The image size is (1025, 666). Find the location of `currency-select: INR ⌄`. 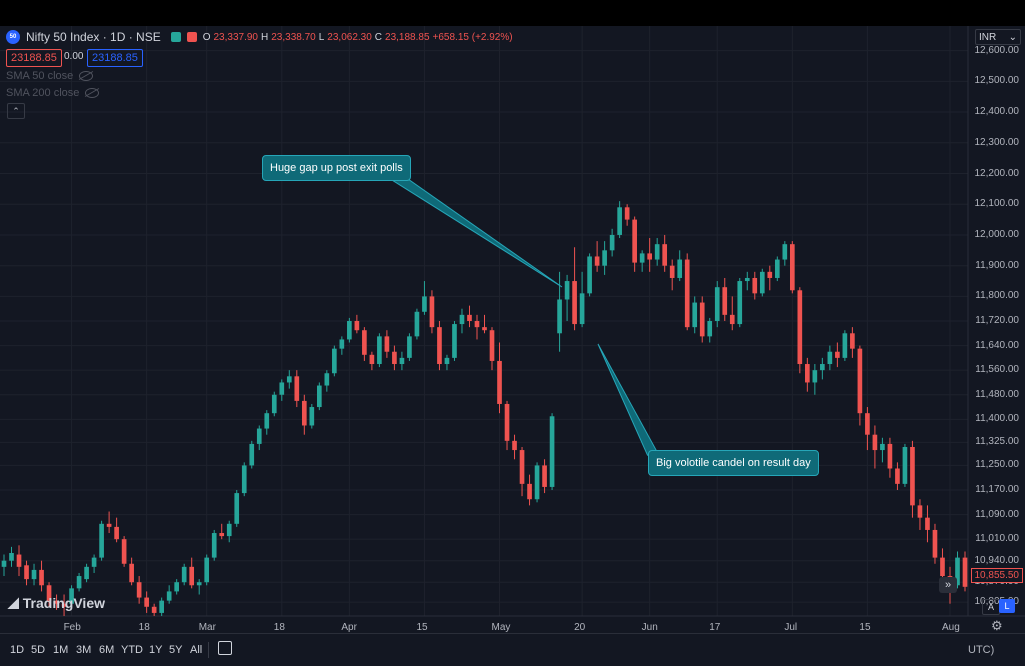

currency-select: INR ⌄ is located at coordinates (998, 37).